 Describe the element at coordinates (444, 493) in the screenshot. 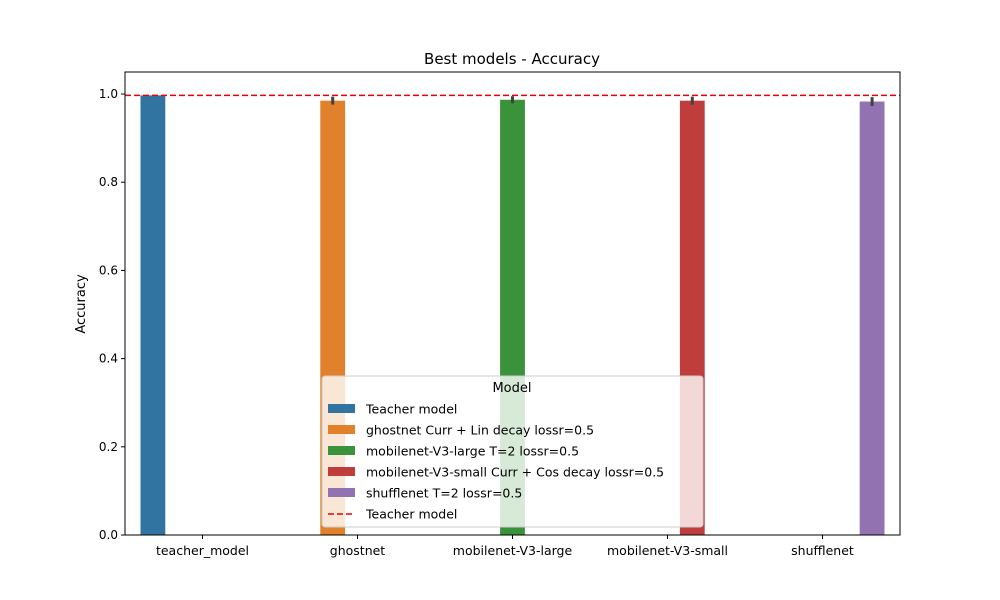

I see `legend-label: shufflenet T=2 lossr=0.5` at that location.